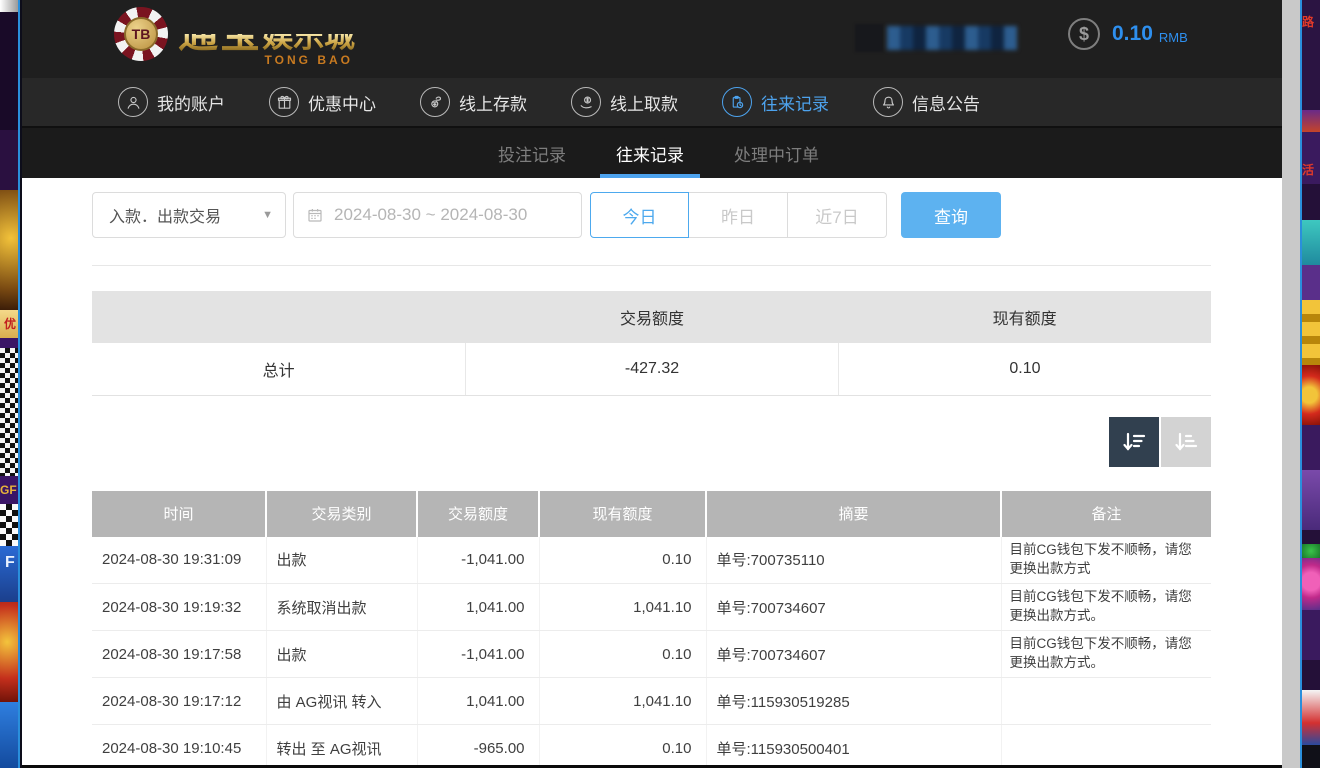  What do you see at coordinates (622, 560) in the screenshot?
I see `cell-balance: 0.10` at bounding box center [622, 560].